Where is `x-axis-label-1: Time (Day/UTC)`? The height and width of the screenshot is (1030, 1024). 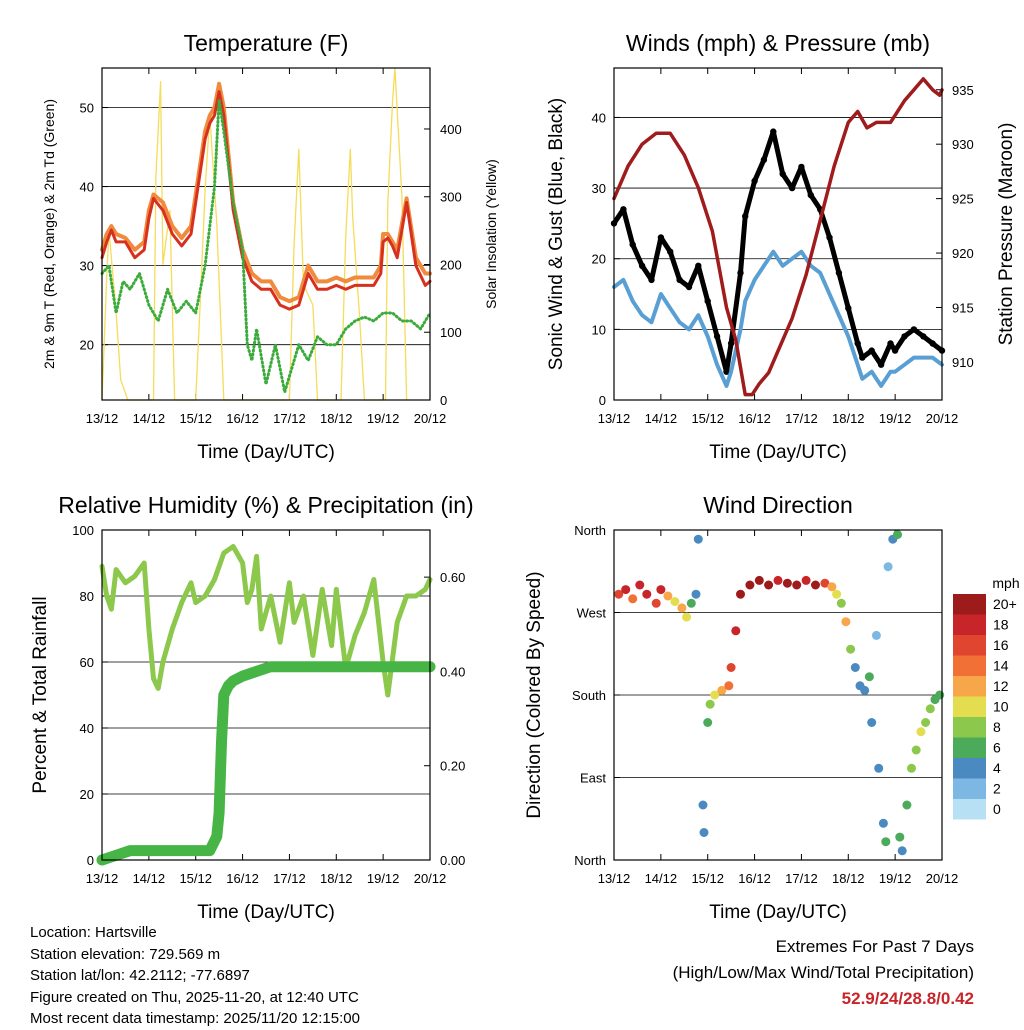 x-axis-label-1: Time (Day/UTC) is located at coordinates (266, 452).